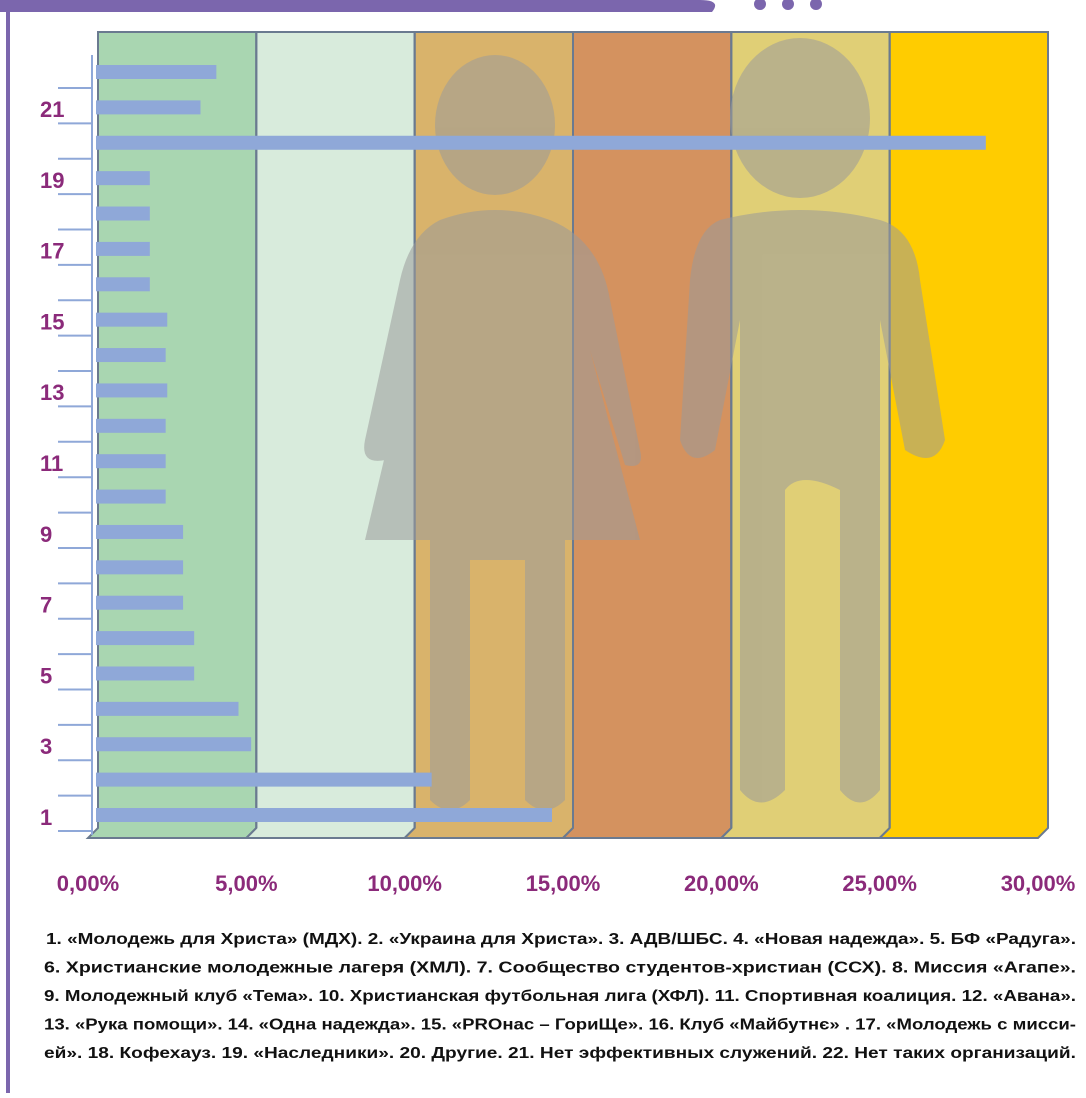  What do you see at coordinates (52, 251) in the screenshot?
I see `y-tick-label: 17` at bounding box center [52, 251].